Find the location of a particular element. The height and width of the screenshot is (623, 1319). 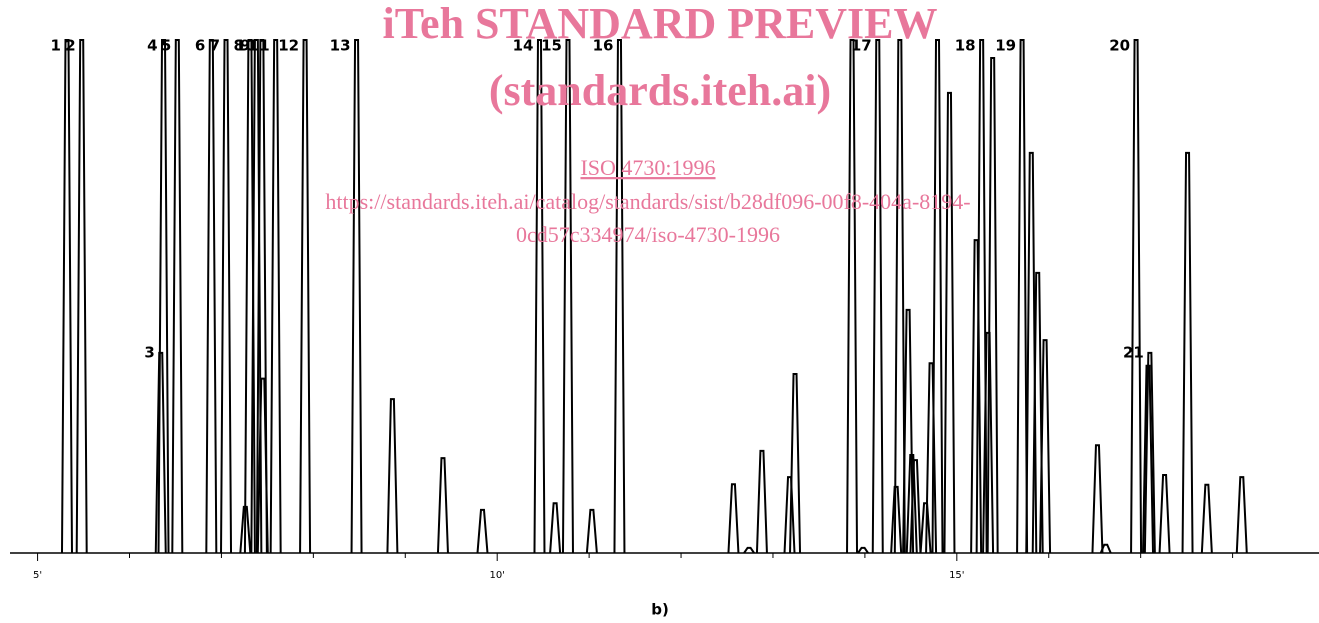

caption: b) is located at coordinates (660, 610).